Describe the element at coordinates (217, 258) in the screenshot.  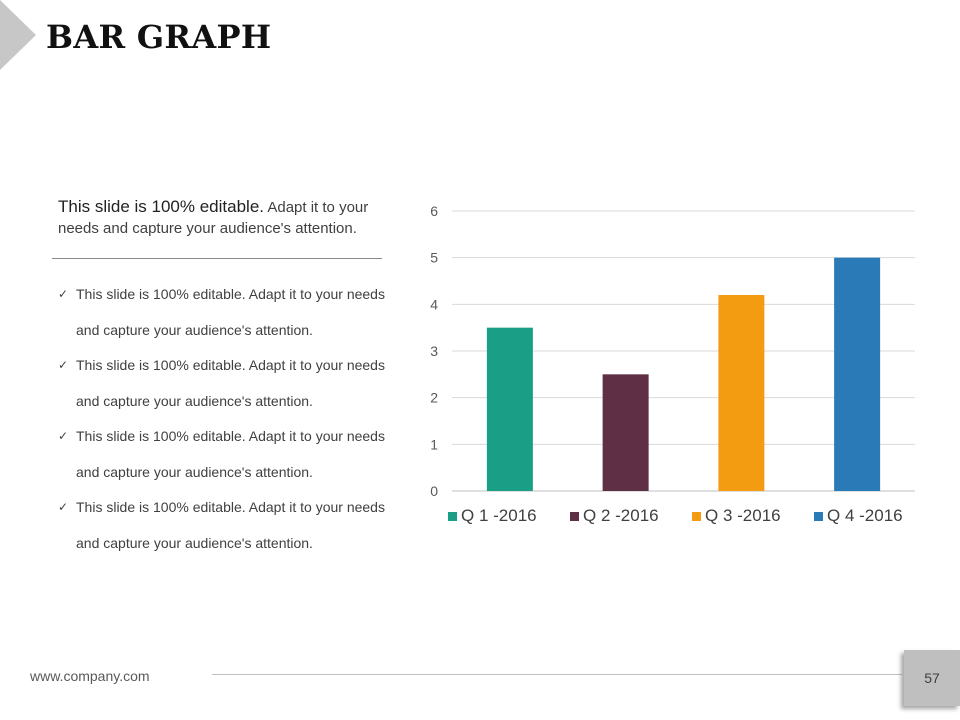
I see `divider` at that location.